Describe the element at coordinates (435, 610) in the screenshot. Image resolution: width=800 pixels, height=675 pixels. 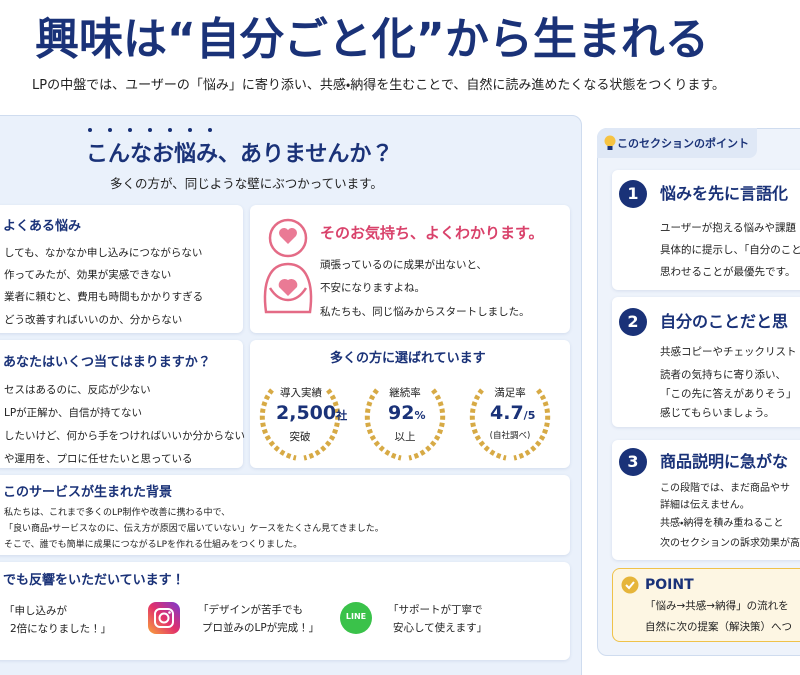
I see `quote-line: 「サポートが丁寧で` at that location.